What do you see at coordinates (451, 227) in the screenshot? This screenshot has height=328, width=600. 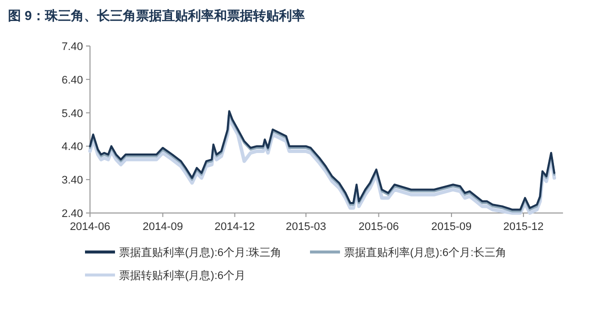 I see `x-tick-label: 2015-09` at bounding box center [451, 227].